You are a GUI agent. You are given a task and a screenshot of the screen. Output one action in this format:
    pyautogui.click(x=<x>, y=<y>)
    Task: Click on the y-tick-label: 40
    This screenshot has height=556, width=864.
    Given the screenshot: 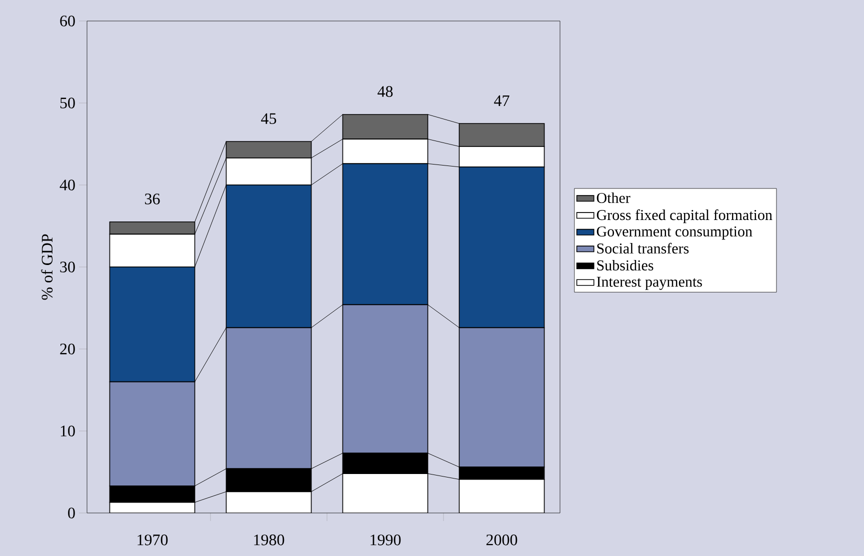 What is the action you would take?
    pyautogui.click(x=67, y=185)
    